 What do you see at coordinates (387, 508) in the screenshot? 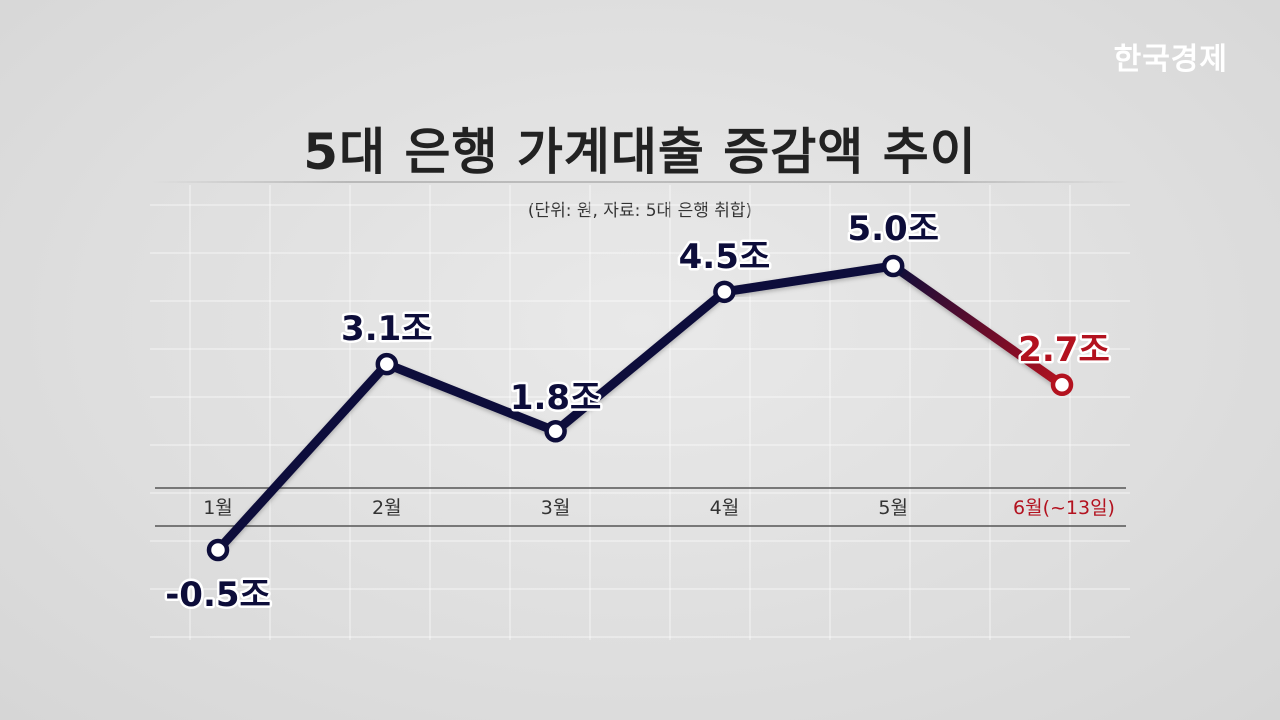
I see `x-tick-label: 2월` at bounding box center [387, 508].